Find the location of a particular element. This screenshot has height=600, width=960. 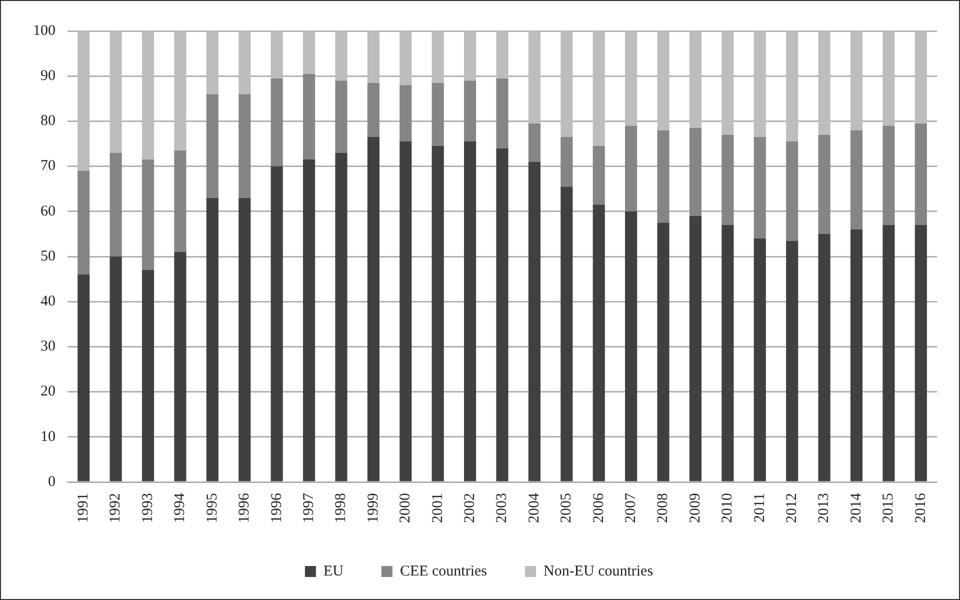

x-tick-label: 2011 is located at coordinates (760, 507).